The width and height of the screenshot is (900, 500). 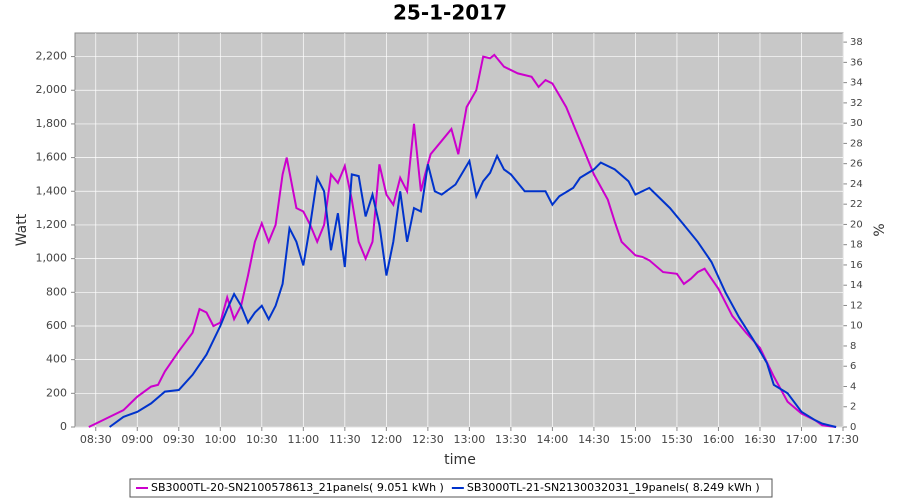 What do you see at coordinates (511, 439) in the screenshot?
I see `x-tick-label: 13:30` at bounding box center [511, 439].